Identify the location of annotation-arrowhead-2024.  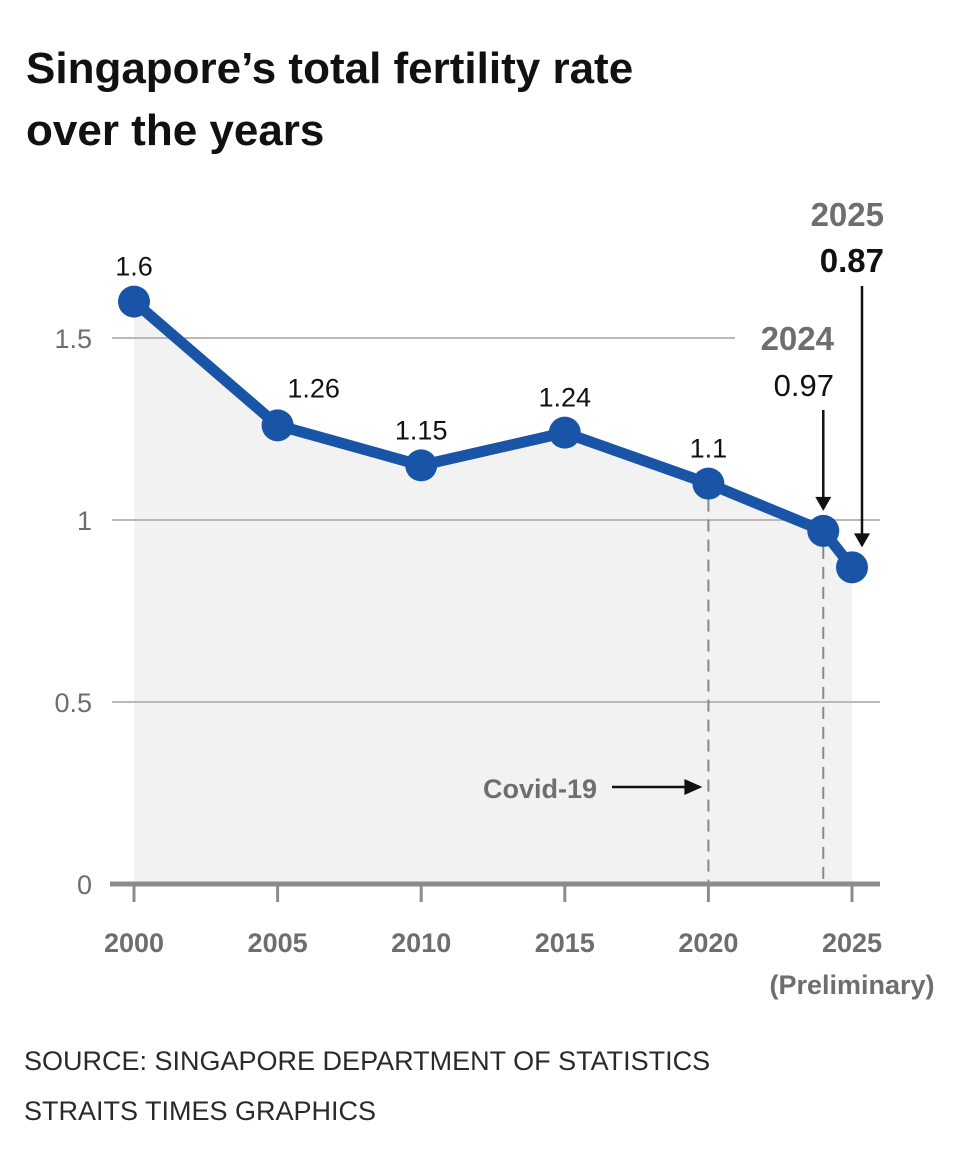
(823, 503).